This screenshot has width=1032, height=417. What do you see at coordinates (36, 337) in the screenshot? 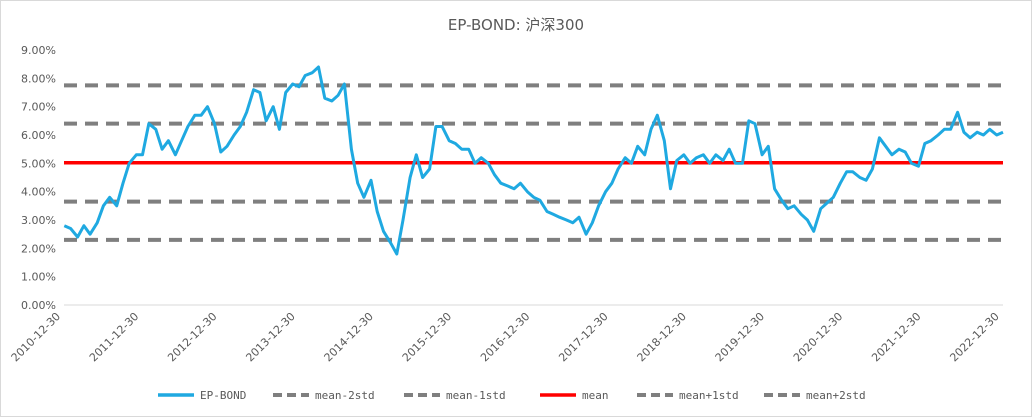
I see `x-tick-label: 2010-12-30` at bounding box center [36, 337].